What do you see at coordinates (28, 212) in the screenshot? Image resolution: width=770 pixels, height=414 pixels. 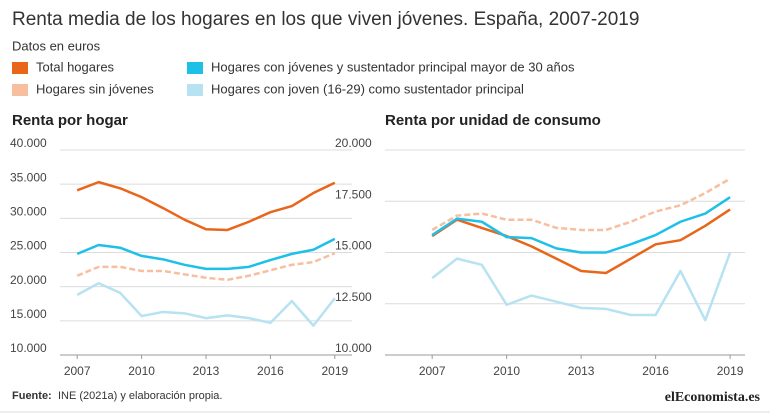 I see `y-tick-label: 30.000` at bounding box center [28, 212].